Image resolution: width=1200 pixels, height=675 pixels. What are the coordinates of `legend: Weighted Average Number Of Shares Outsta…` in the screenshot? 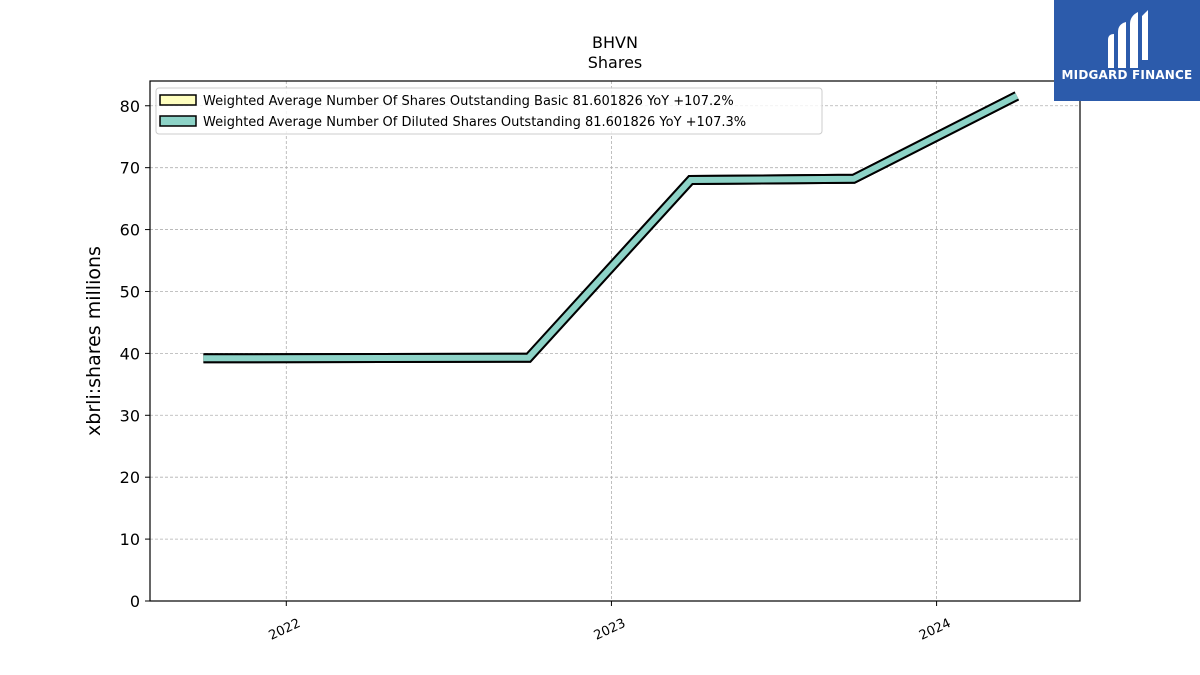 It's located at (489, 111).